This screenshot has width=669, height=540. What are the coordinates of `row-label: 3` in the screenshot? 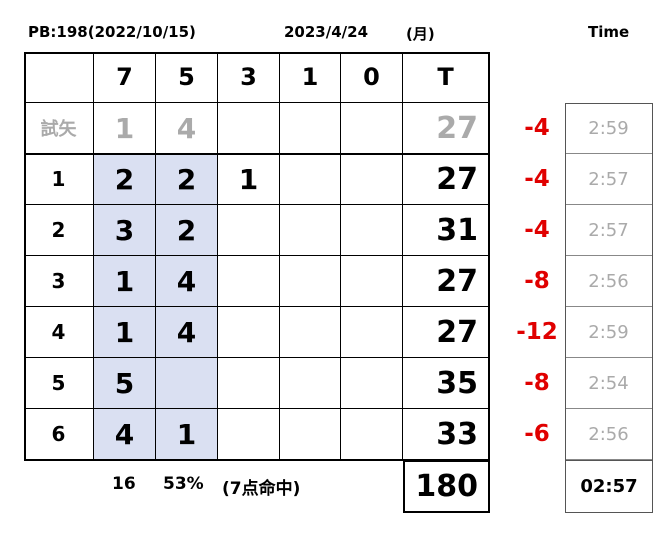 It's located at (59, 281).